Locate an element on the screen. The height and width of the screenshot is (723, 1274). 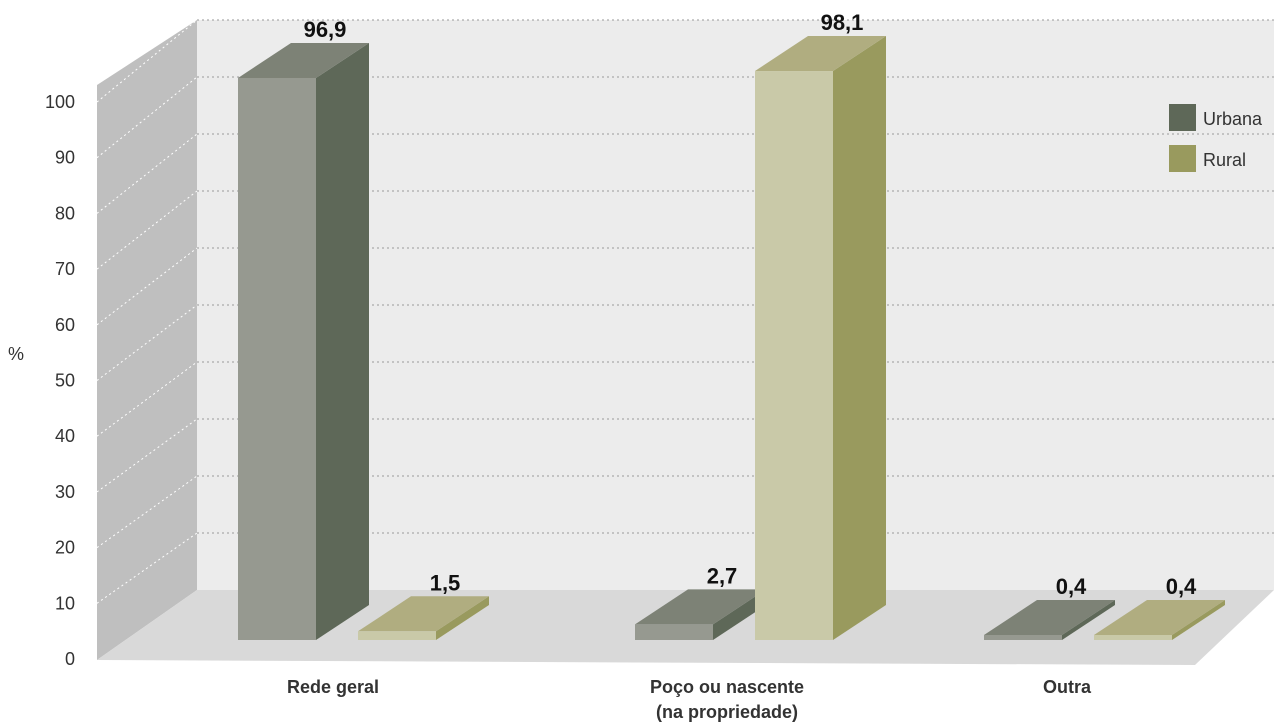
legend: Urbana Rural is located at coordinates (1216, 138).